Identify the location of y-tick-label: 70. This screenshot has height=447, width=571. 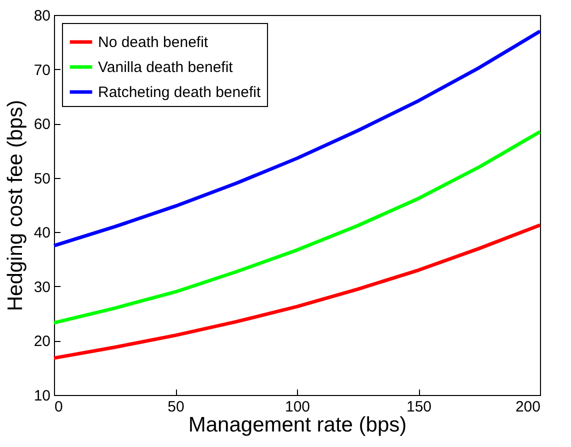
(42, 70).